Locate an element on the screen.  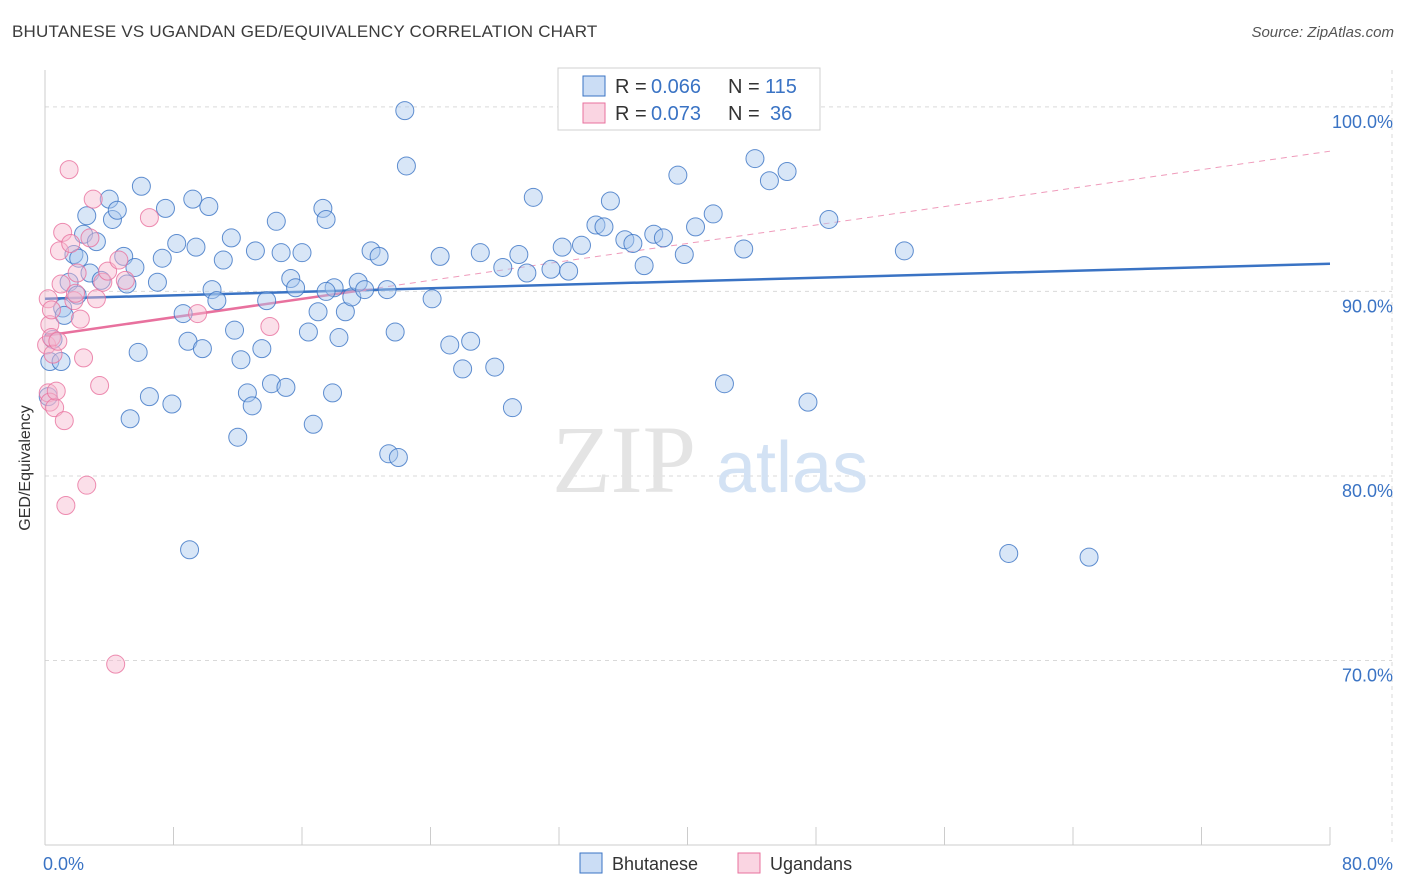
ugandans-trend-extension is located at coordinates (848, 220).